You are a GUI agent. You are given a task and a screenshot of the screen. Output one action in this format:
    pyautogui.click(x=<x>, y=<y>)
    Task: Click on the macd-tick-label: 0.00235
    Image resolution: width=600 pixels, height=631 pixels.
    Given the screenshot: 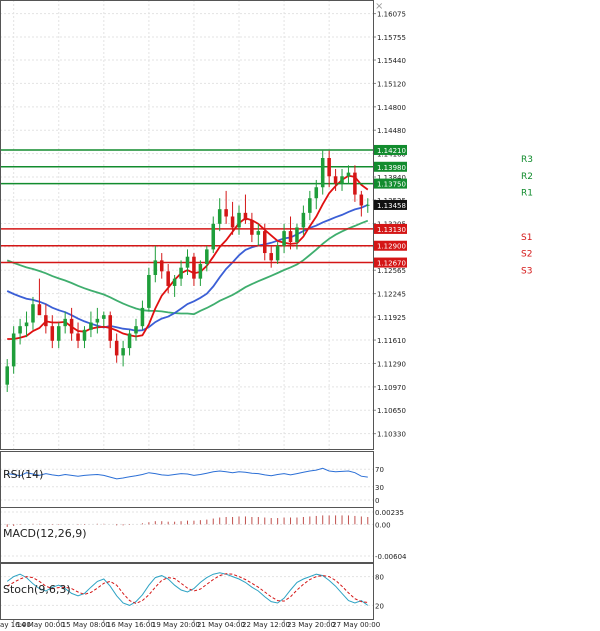 What is the action you would take?
    pyautogui.click(x=389, y=513)
    